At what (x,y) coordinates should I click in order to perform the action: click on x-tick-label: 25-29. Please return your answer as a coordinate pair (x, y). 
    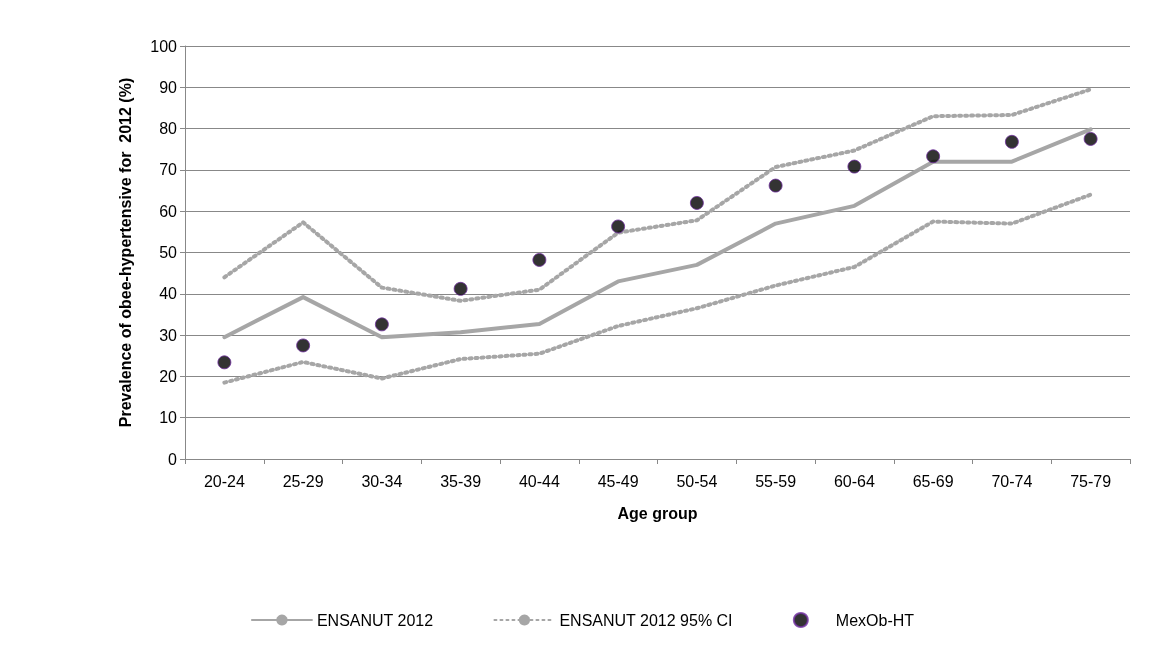
    Looking at the image, I should click on (303, 481).